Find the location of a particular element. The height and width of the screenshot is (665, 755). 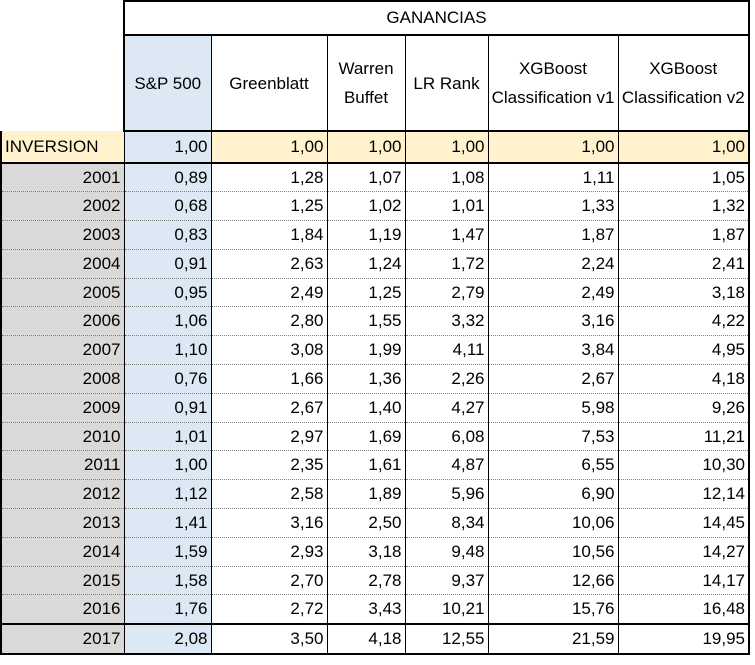

value-cell: 6,55 is located at coordinates (553, 465).